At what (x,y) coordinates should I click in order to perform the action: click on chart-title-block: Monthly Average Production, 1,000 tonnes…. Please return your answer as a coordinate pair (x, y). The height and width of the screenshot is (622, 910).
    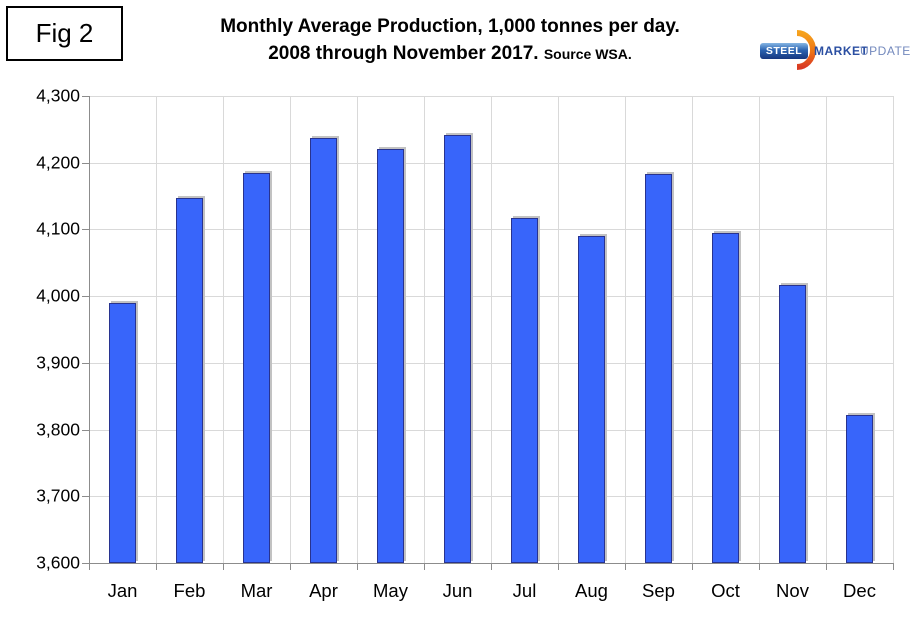
    Looking at the image, I should click on (450, 40).